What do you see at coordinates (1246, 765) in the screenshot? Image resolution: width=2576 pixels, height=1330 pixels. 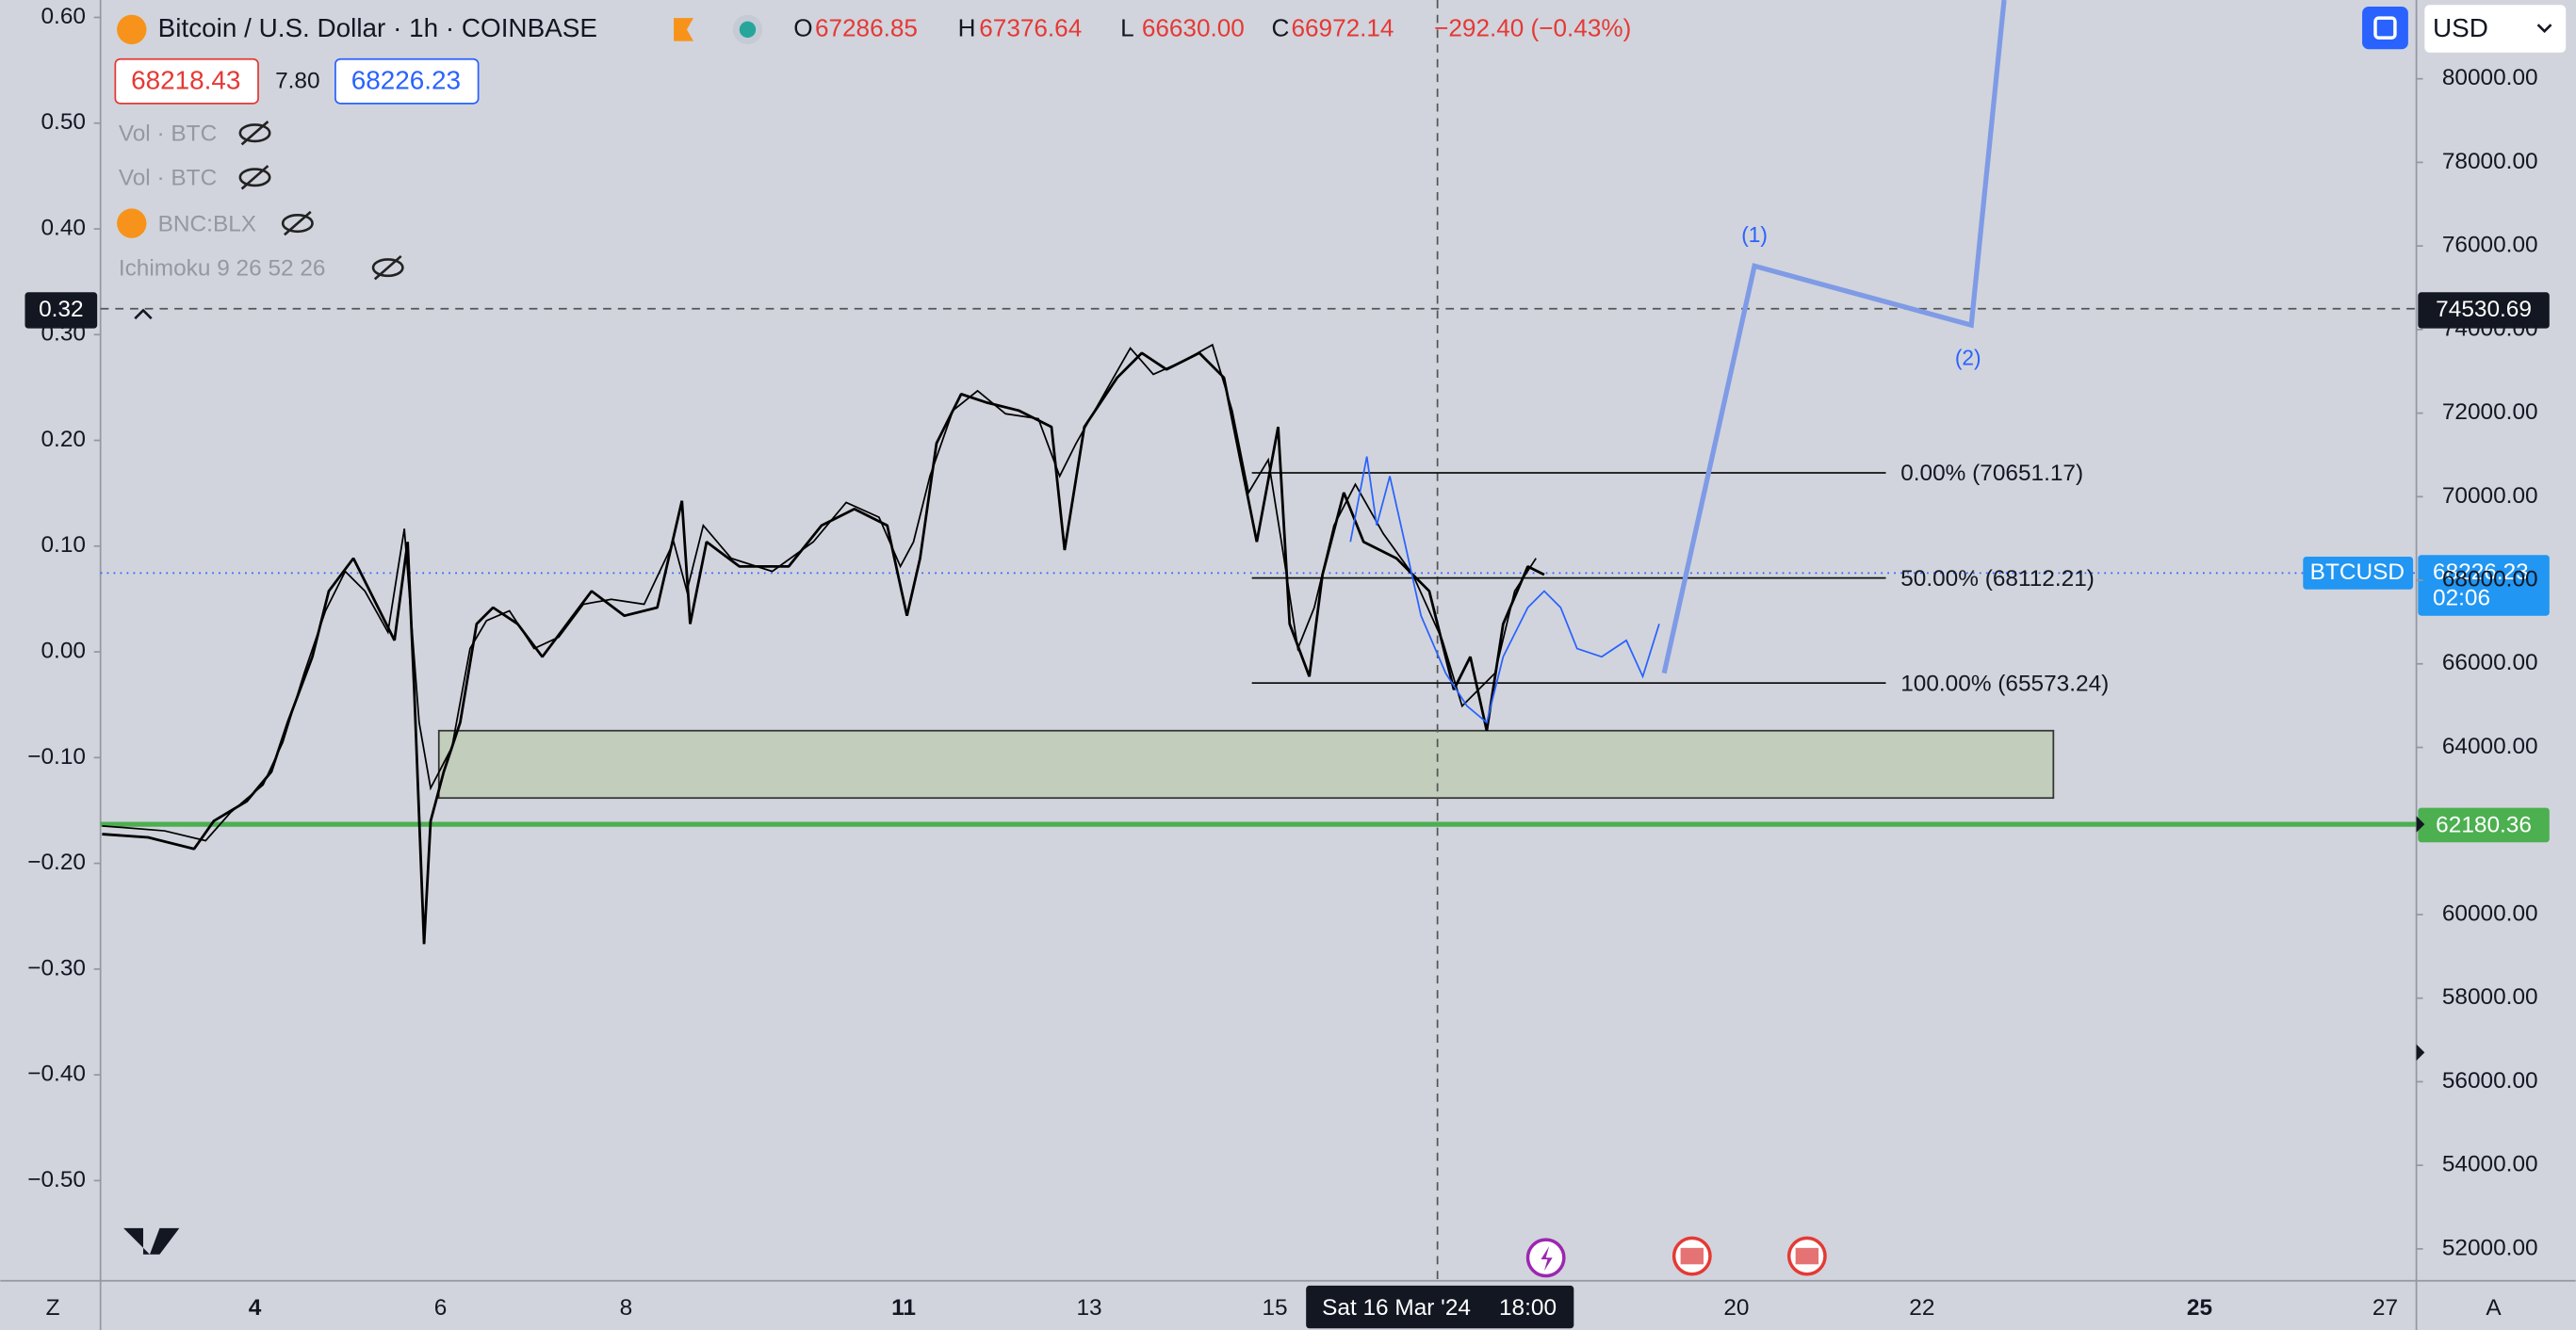 I see `demand-zone` at bounding box center [1246, 765].